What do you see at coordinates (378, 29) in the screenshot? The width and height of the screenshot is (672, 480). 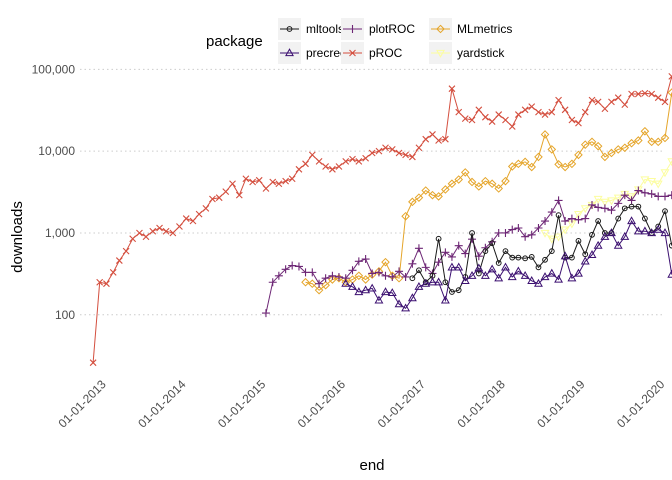 I see `legend-item-plotROC: plotROC` at bounding box center [378, 29].